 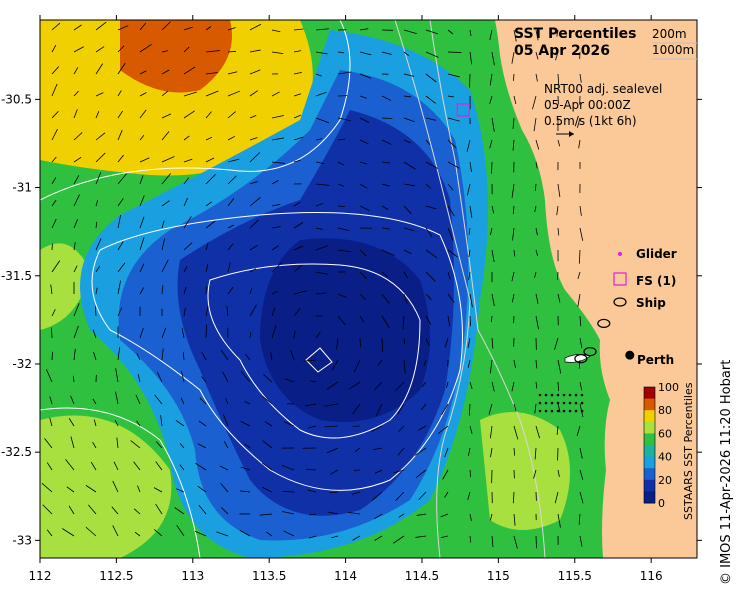 I want to click on fs-marker-icon, so click(x=620, y=279).